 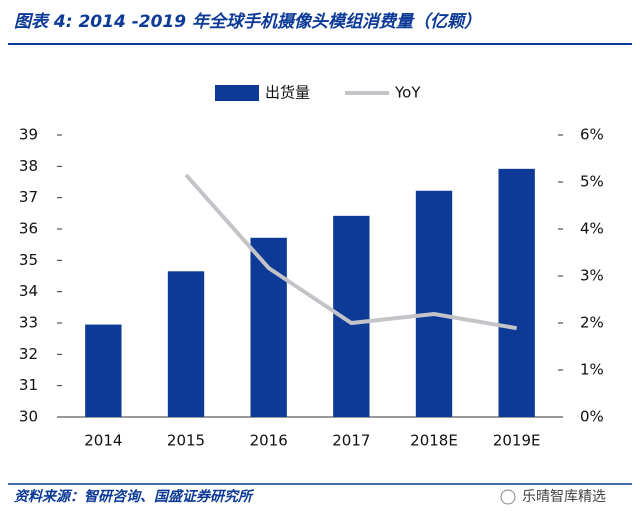 What do you see at coordinates (28, 417) in the screenshot?
I see `y-tick-label: 30` at bounding box center [28, 417].